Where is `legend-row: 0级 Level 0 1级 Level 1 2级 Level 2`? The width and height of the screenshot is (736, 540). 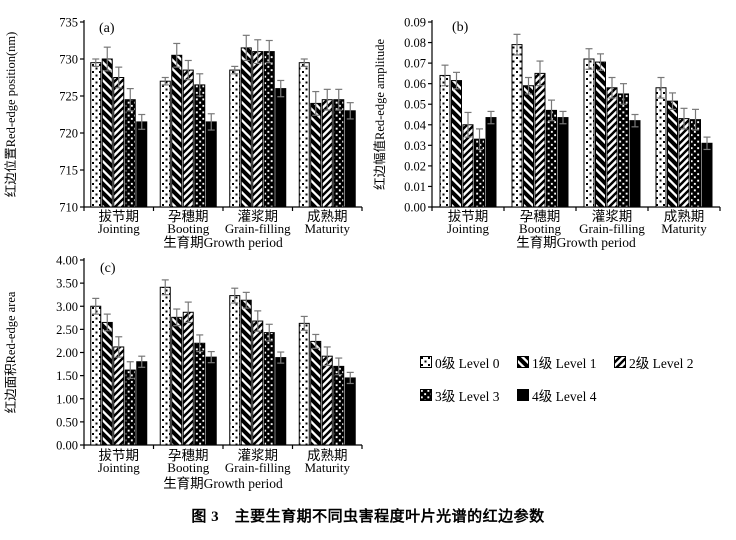
legend-row: 0级 Level 0 1级 Level 1 2级 Level 2 is located at coordinates (570, 362).